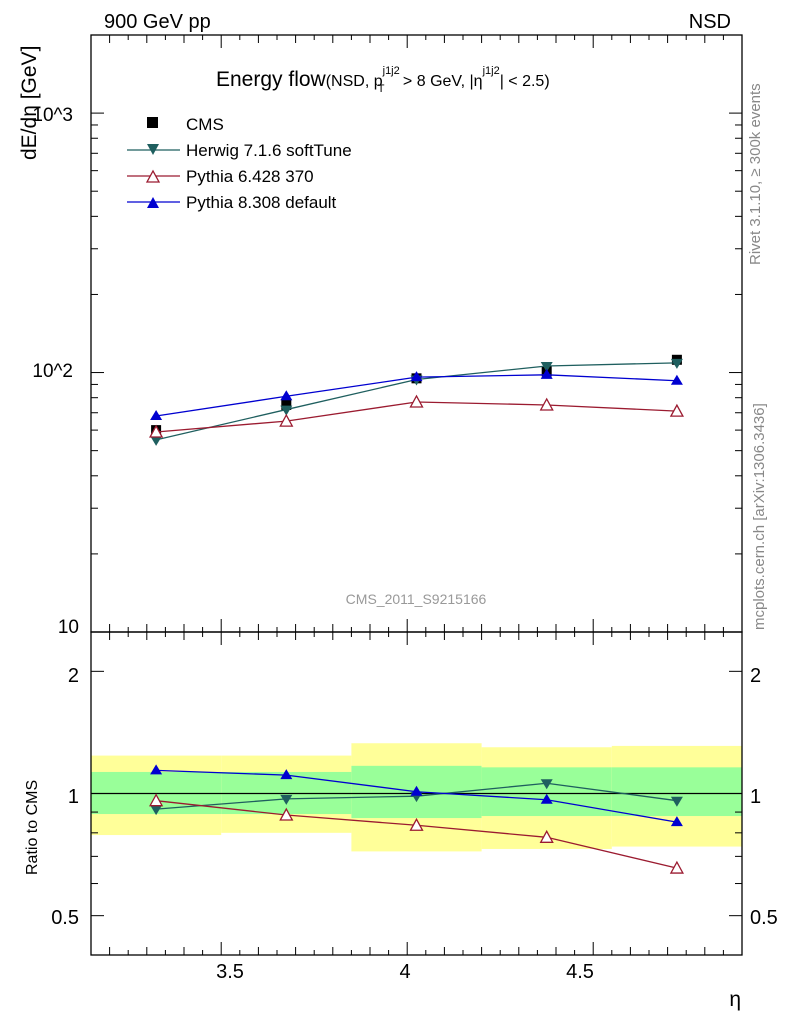 The width and height of the screenshot is (786, 1024). I want to click on ratio-tick-label-2: 2, so click(73, 676).